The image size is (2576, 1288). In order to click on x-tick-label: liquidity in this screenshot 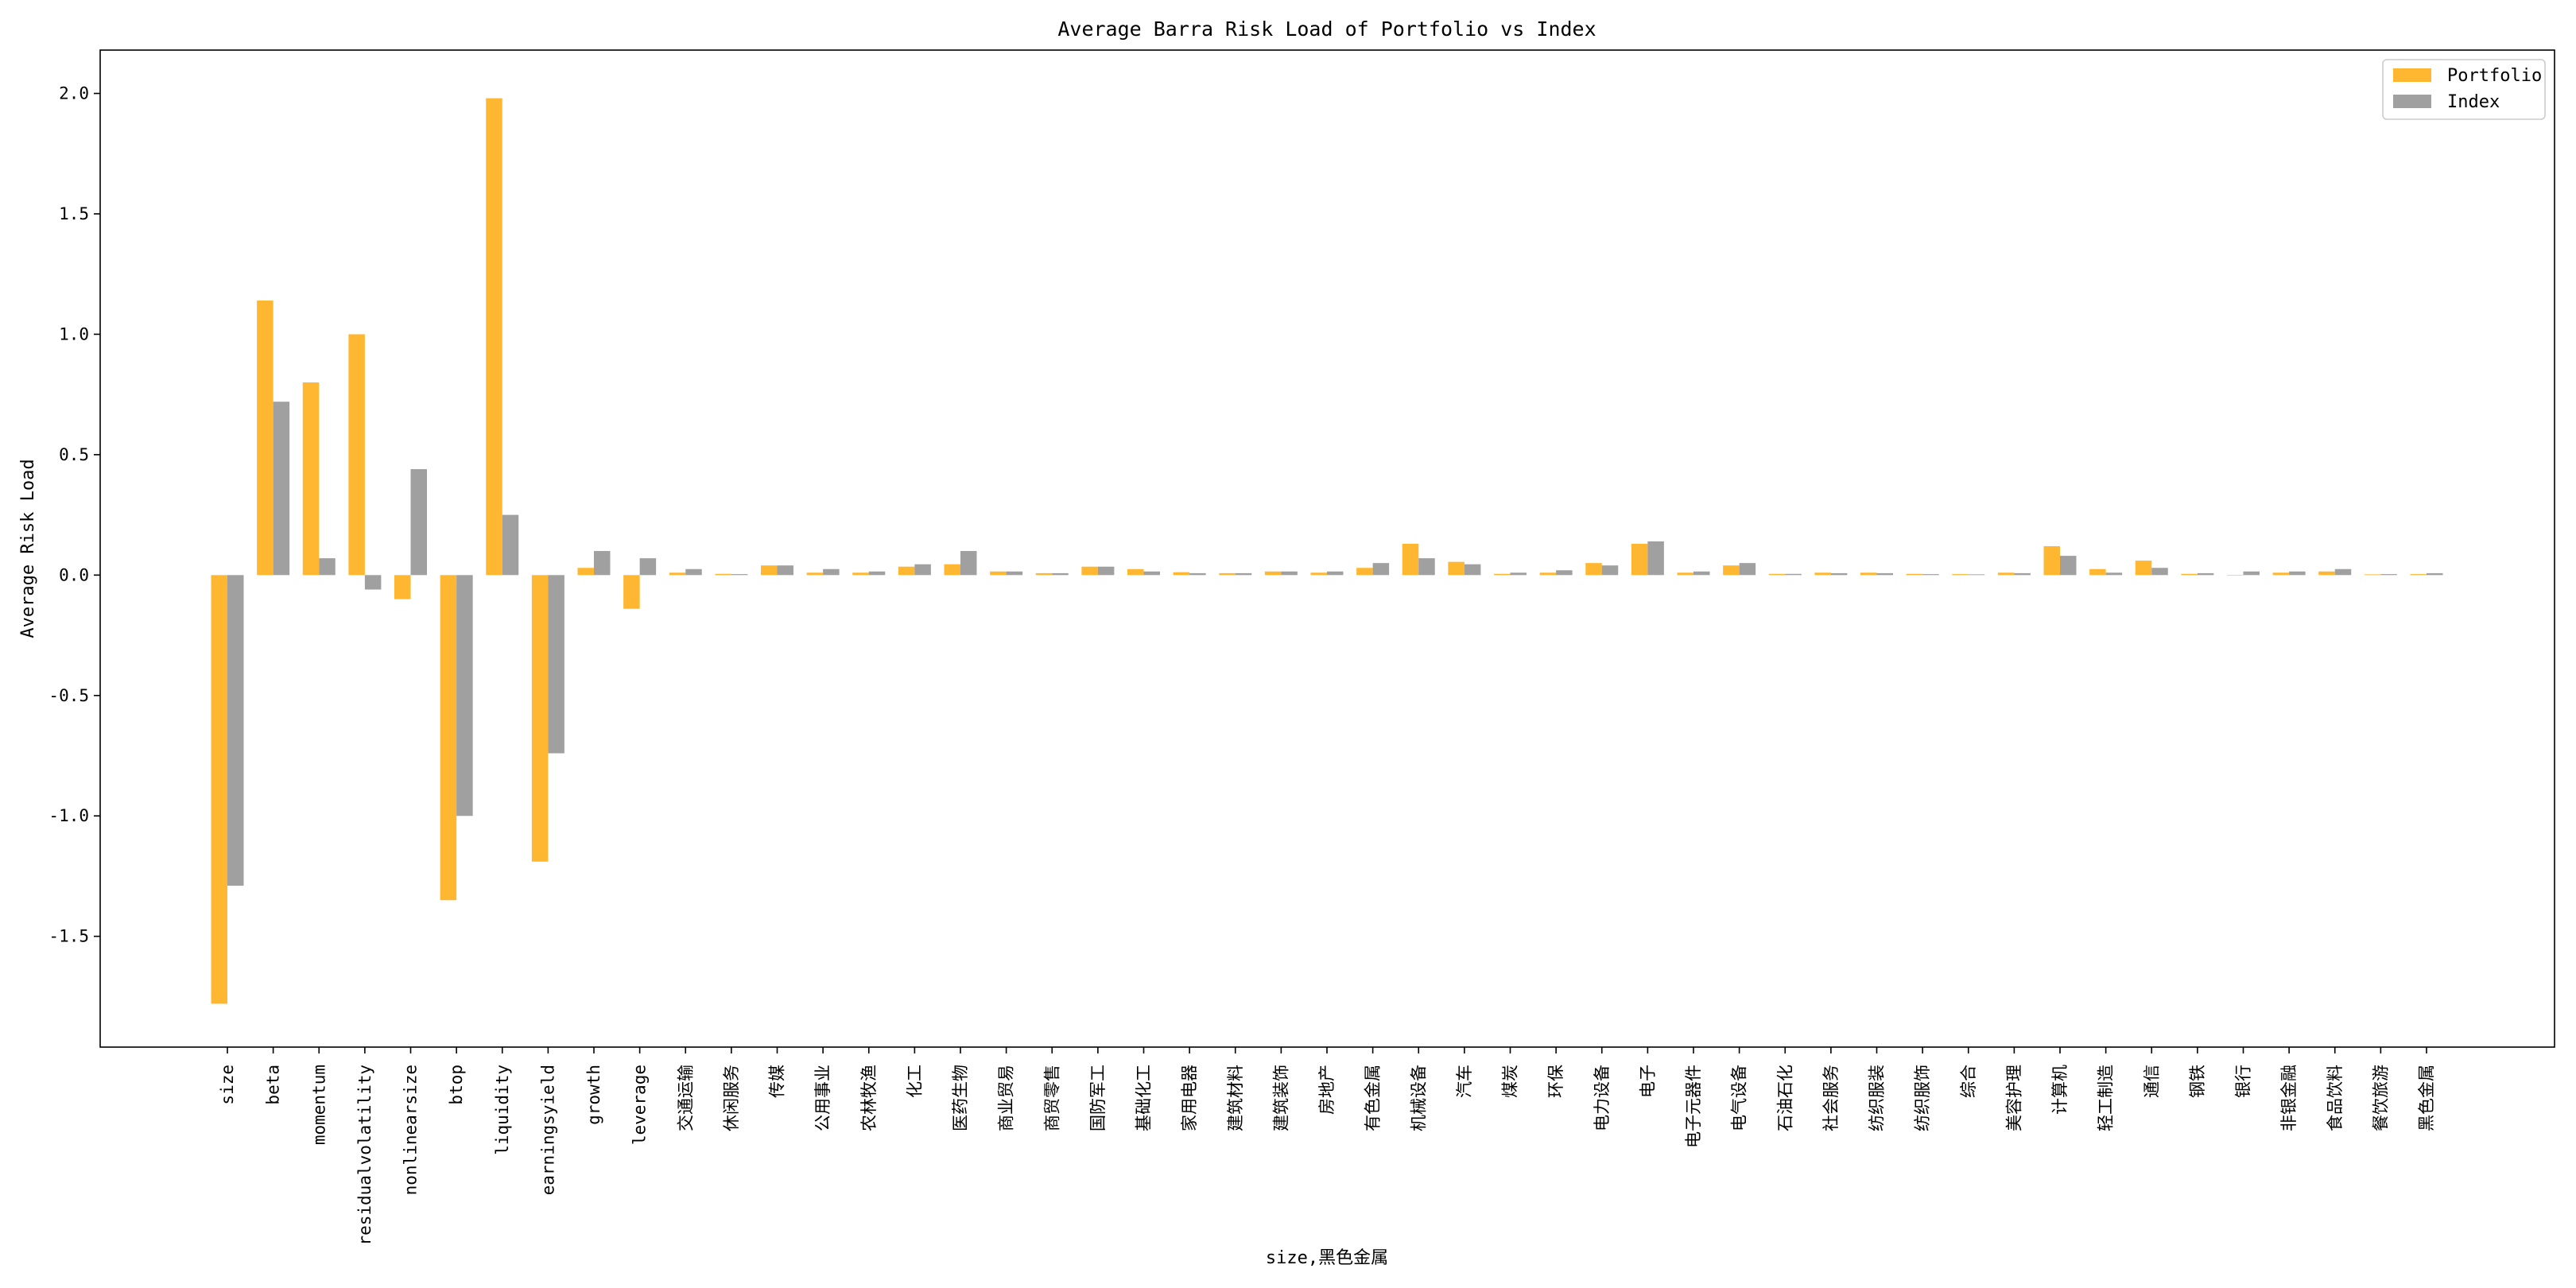, I will do `click(502, 1110)`.